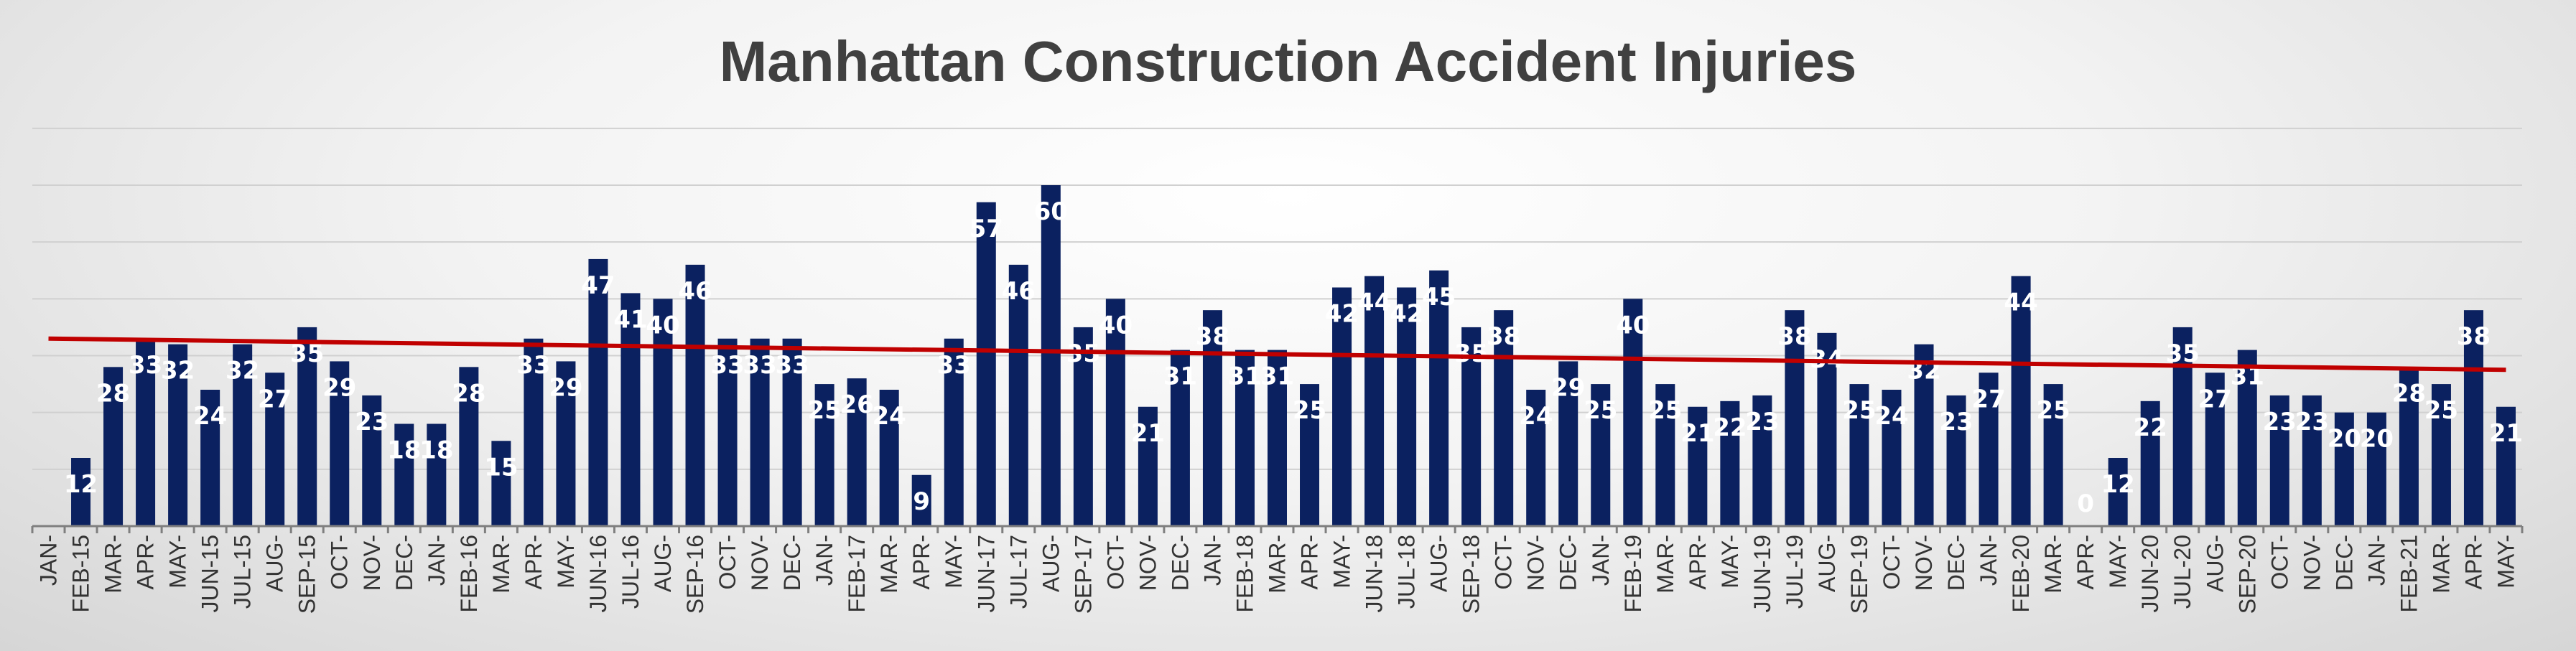  I want to click on data-label: 9, so click(921, 501).